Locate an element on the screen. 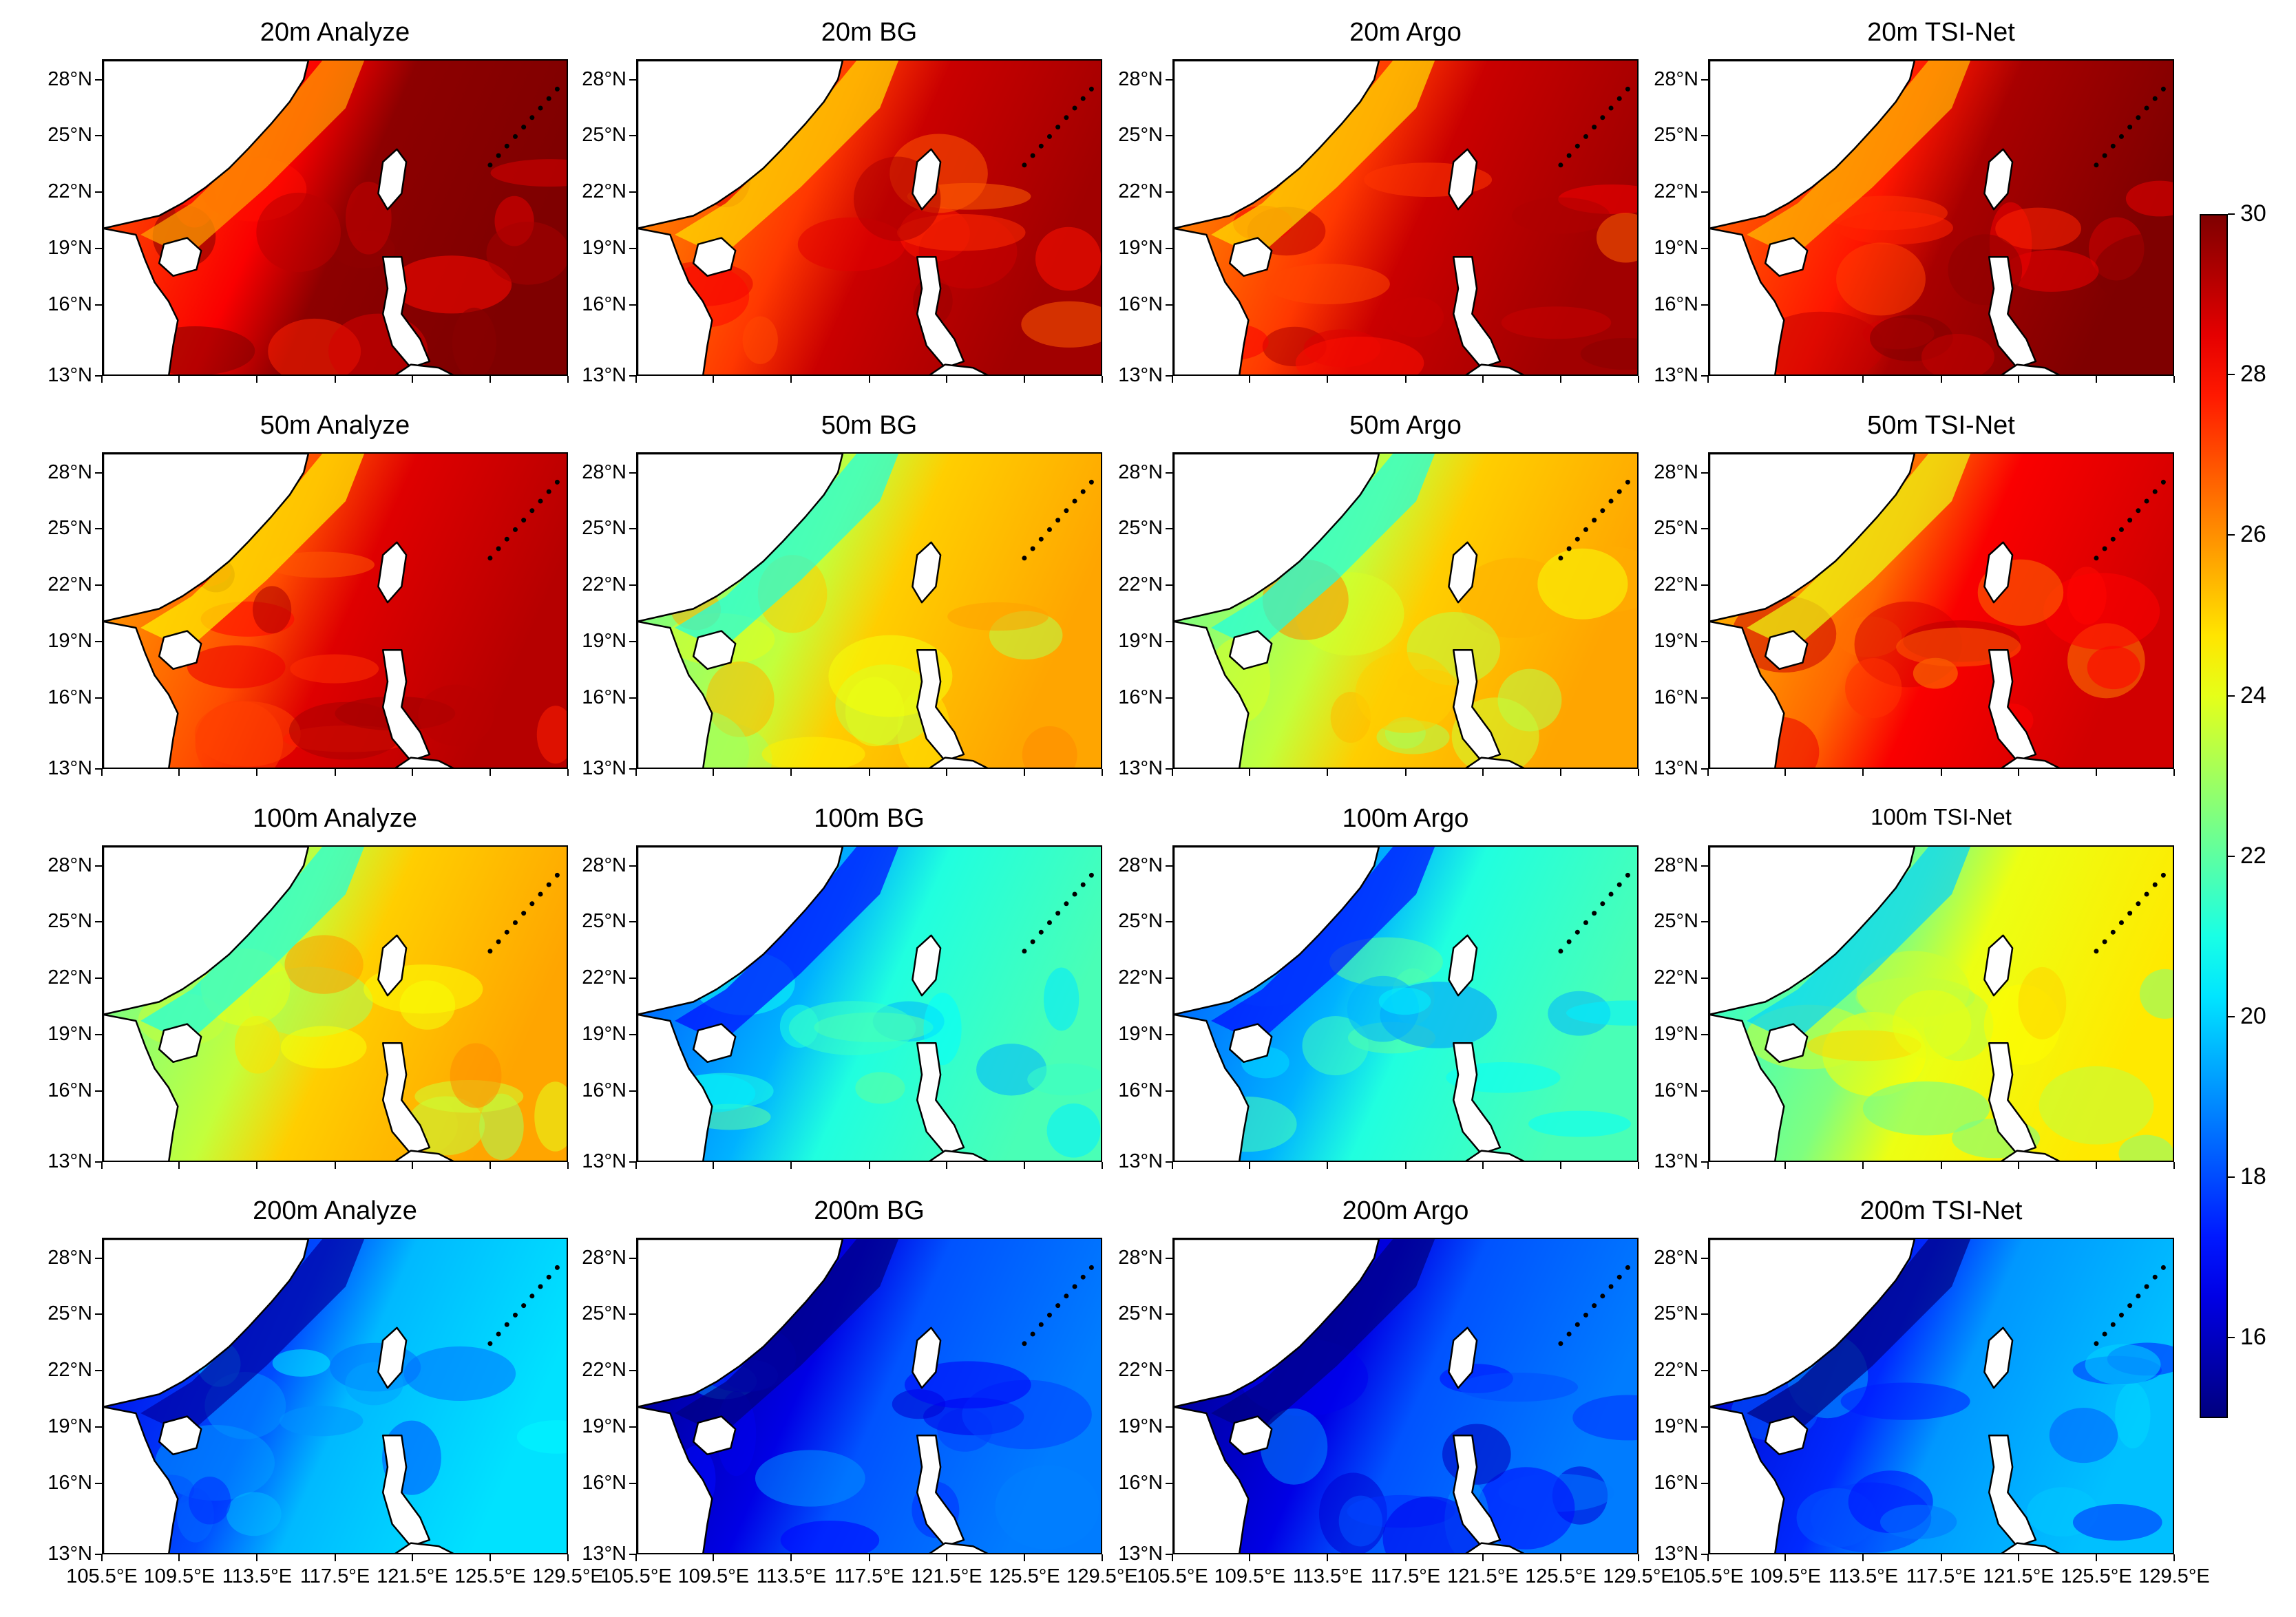  colorbar-tick is located at coordinates (2231, 375).